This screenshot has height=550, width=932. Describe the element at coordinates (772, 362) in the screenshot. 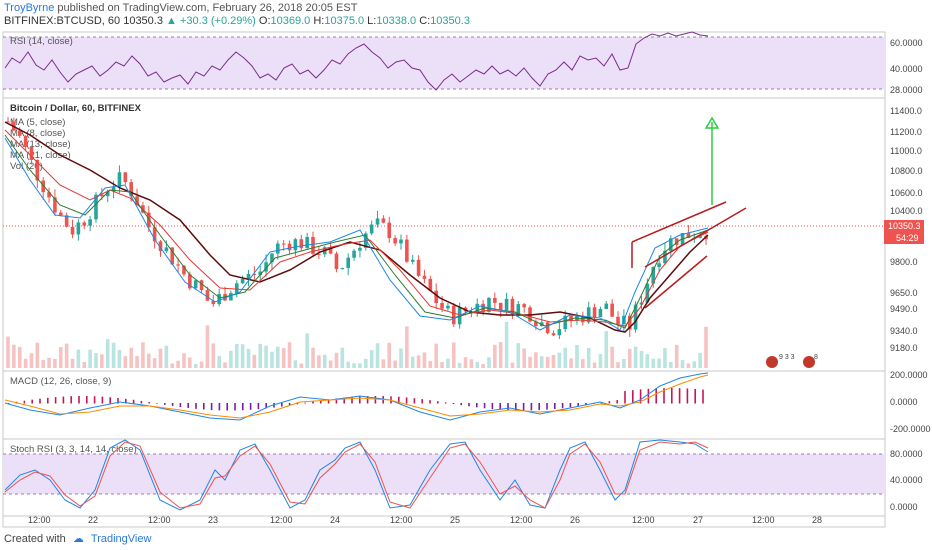

I see `event-flag-icon` at that location.